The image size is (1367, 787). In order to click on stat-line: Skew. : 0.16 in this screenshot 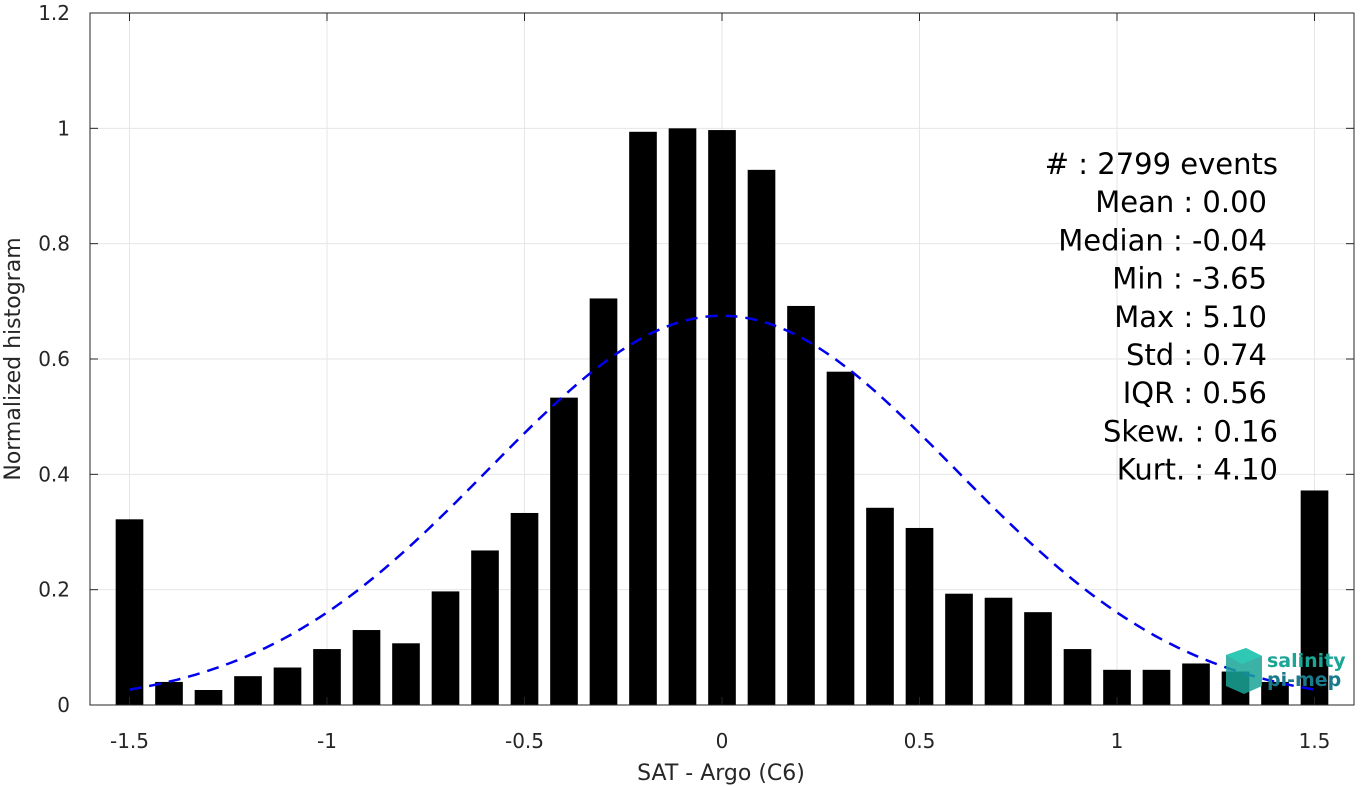, I will do `click(1190, 431)`.